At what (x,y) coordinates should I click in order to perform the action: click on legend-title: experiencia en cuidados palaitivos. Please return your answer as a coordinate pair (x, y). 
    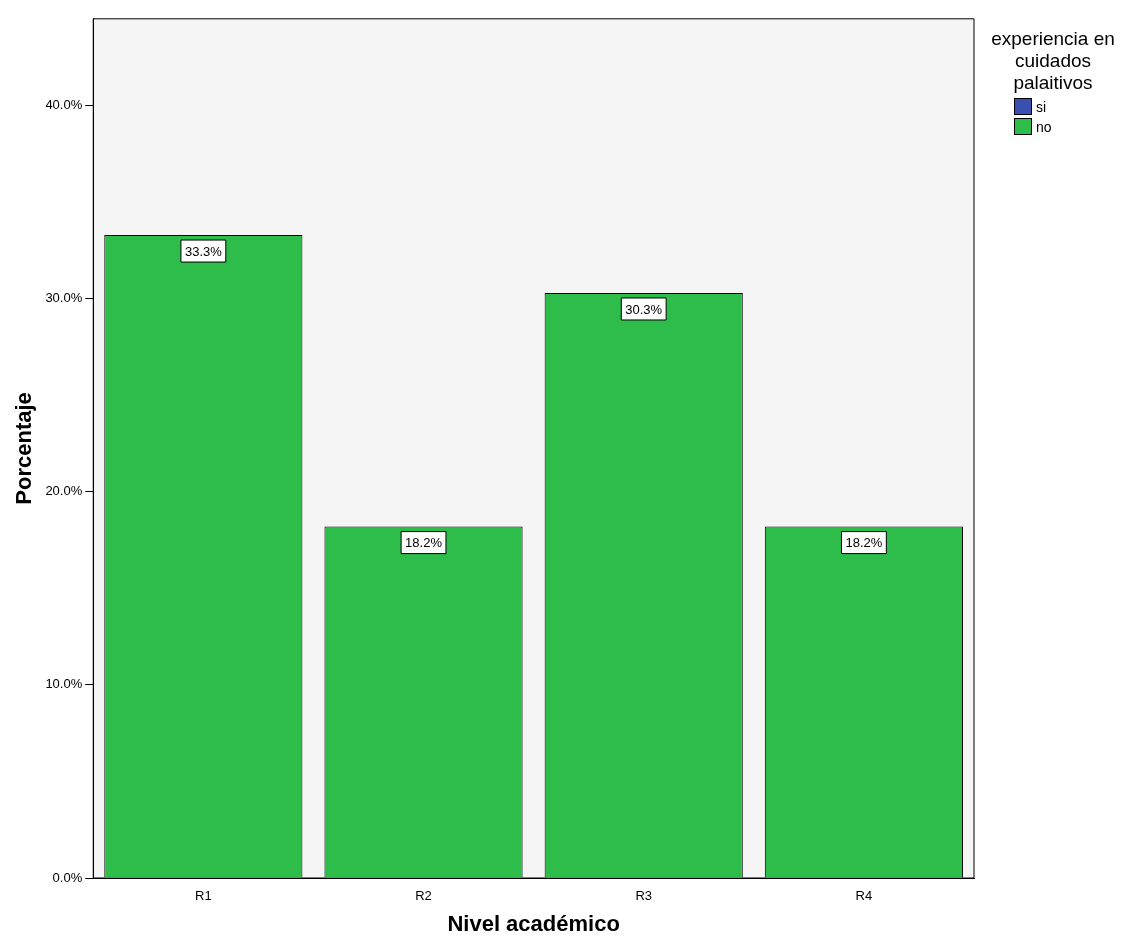
    Looking at the image, I should click on (1053, 61).